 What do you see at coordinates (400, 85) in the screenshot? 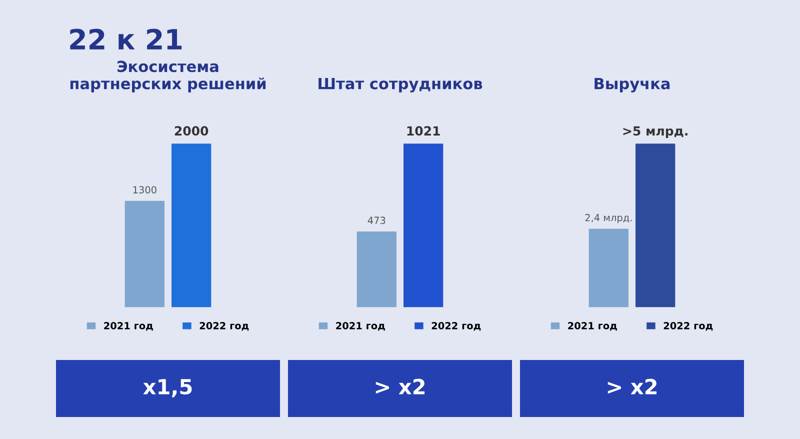
I see `chart-title: Штат сотрудников` at bounding box center [400, 85].